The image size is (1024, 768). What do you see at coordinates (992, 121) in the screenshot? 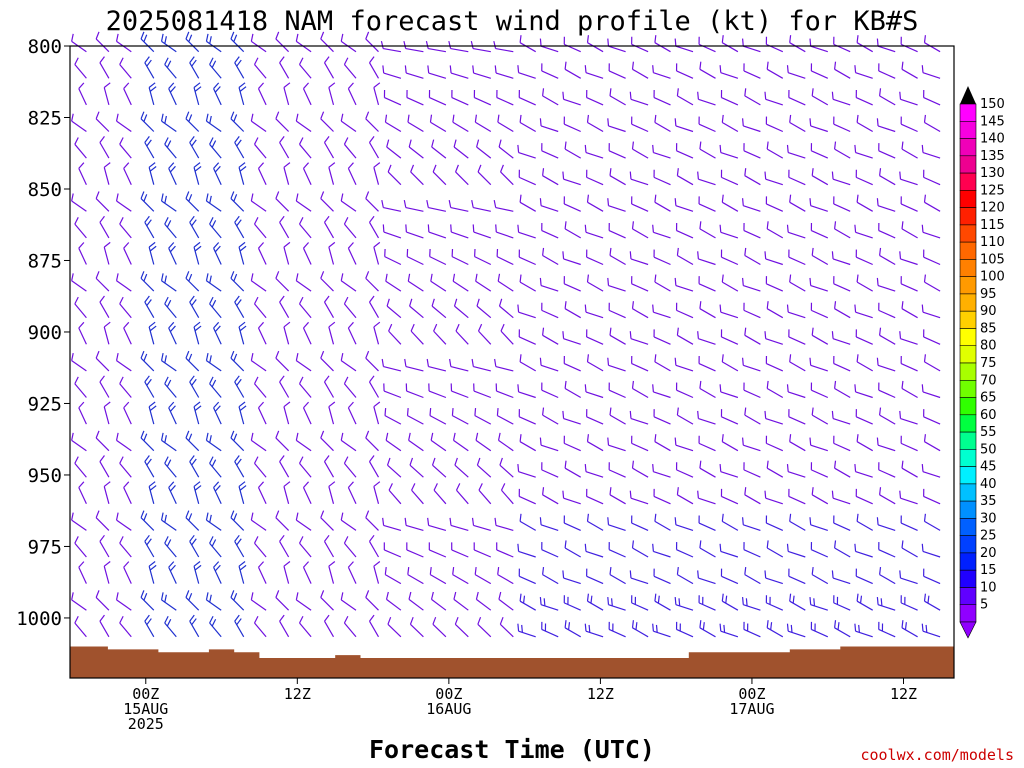
I see `colorbar-label: 145` at bounding box center [992, 121].